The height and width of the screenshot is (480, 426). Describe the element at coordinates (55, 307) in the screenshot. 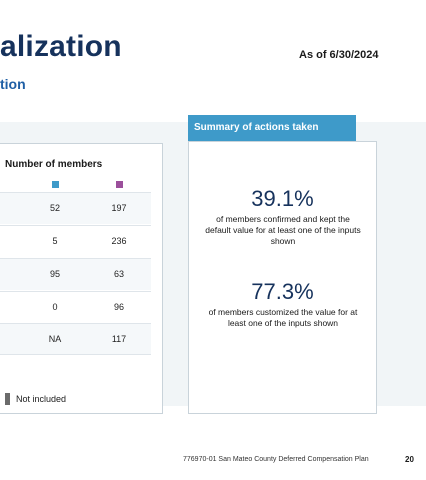

I see `table-cell: 0` at that location.